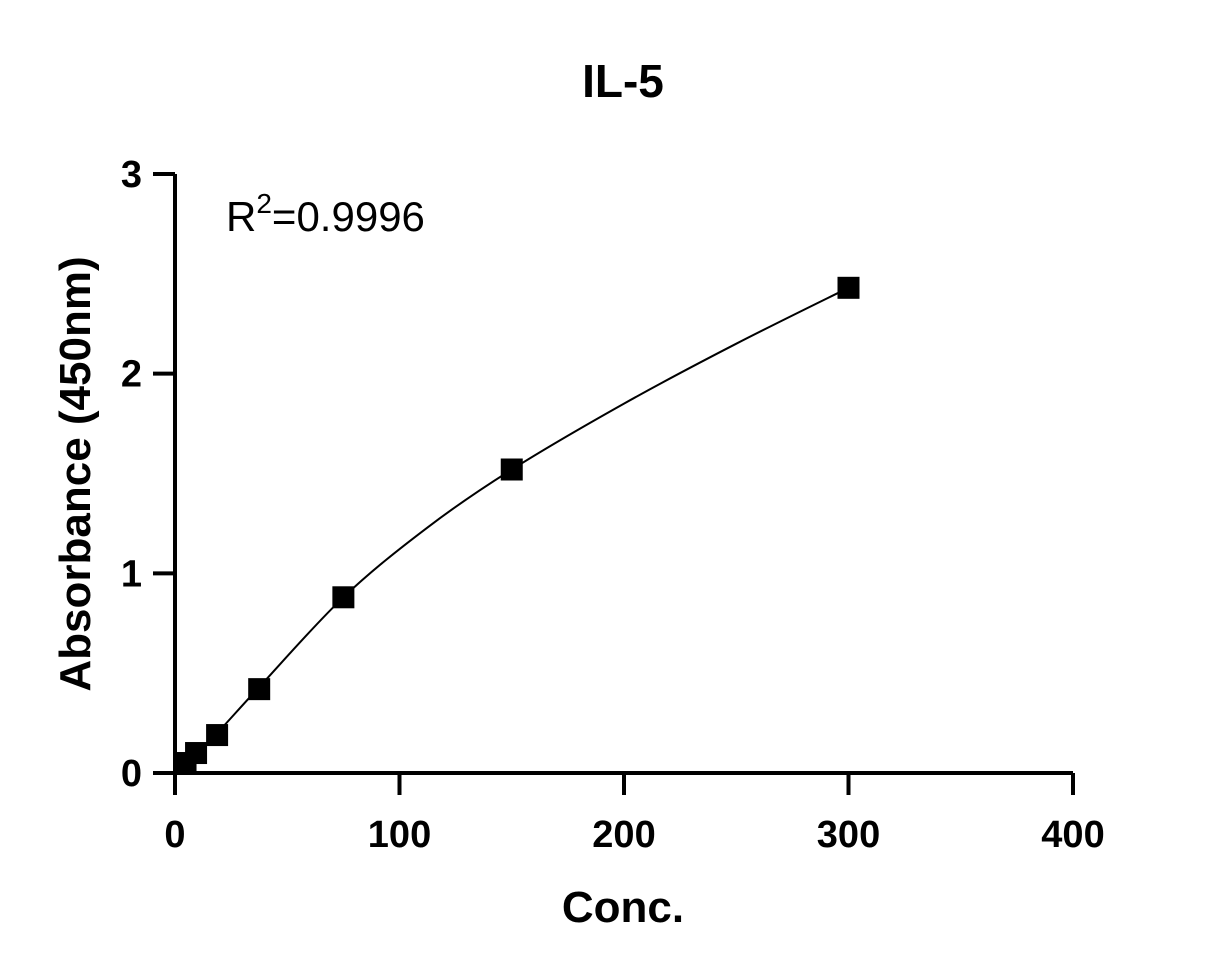 Image resolution: width=1212 pixels, height=978 pixels. I want to click on y-tick-label: 3, so click(131, 175).